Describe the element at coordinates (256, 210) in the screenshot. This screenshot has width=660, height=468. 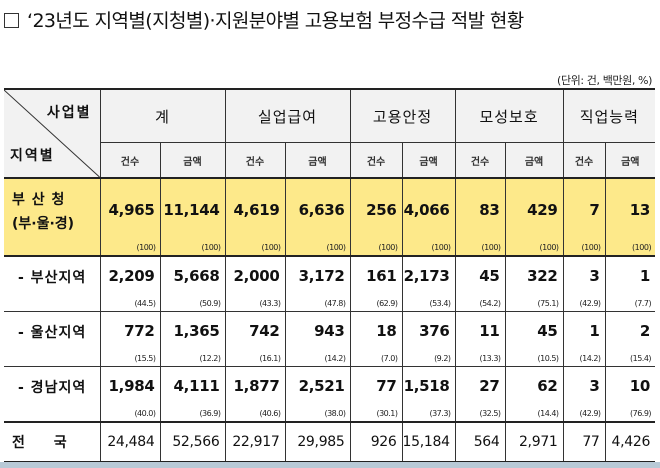
I see `cell-value: 4,619` at that location.